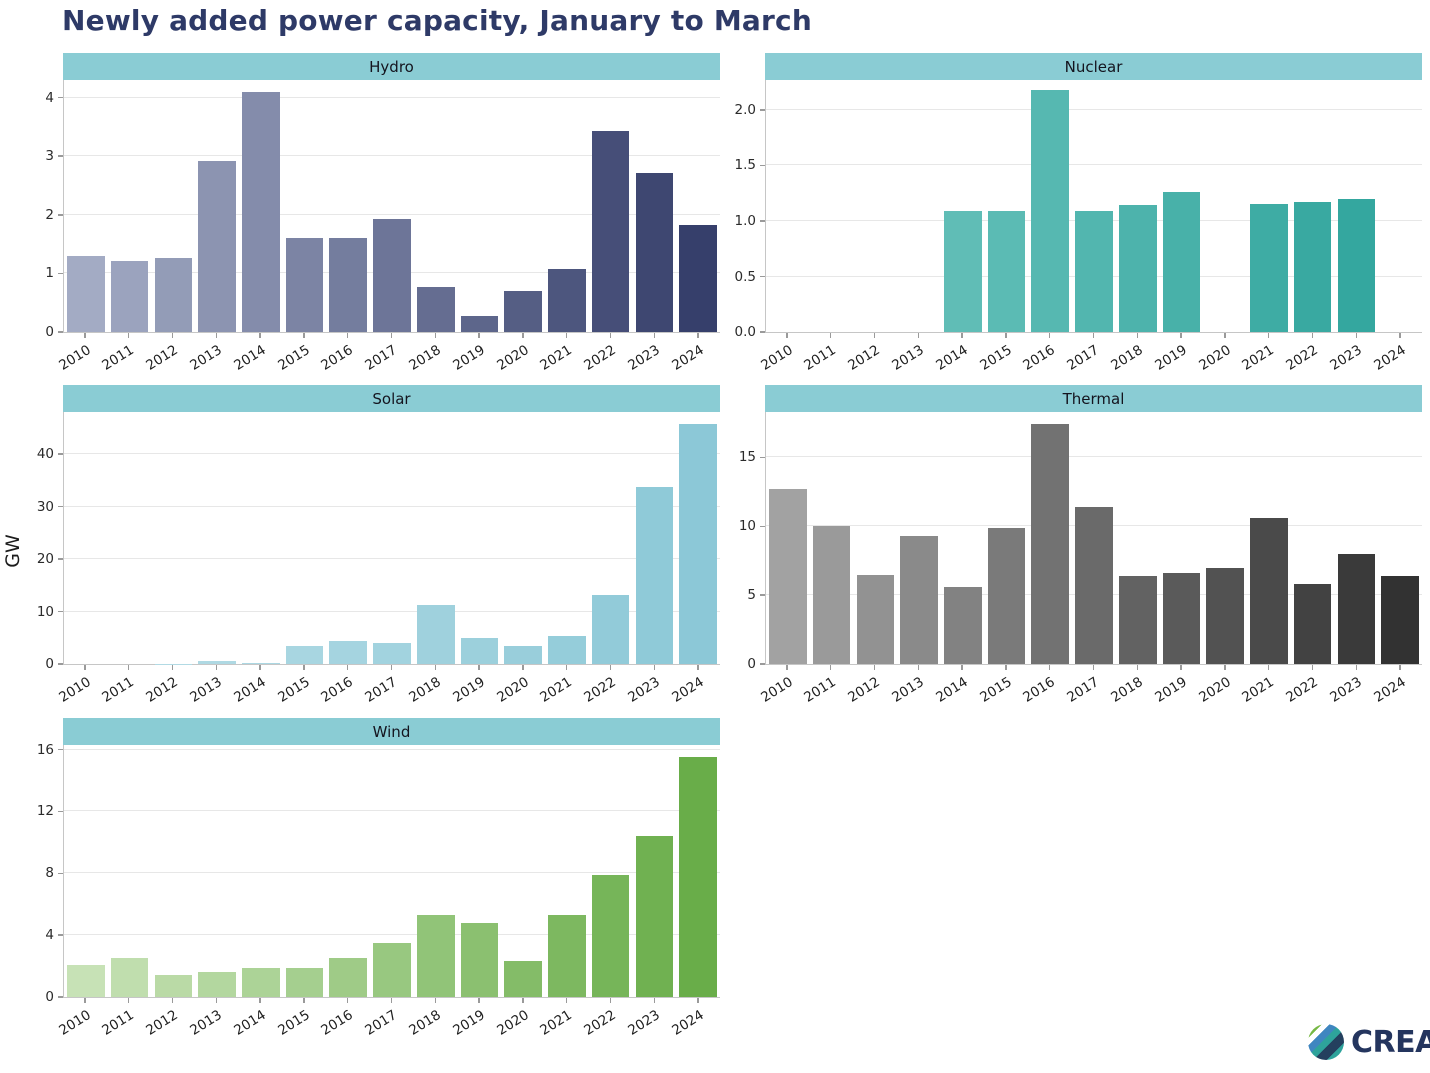  I want to click on plot-area: 0 10 20 30 40, so click(378, 542).